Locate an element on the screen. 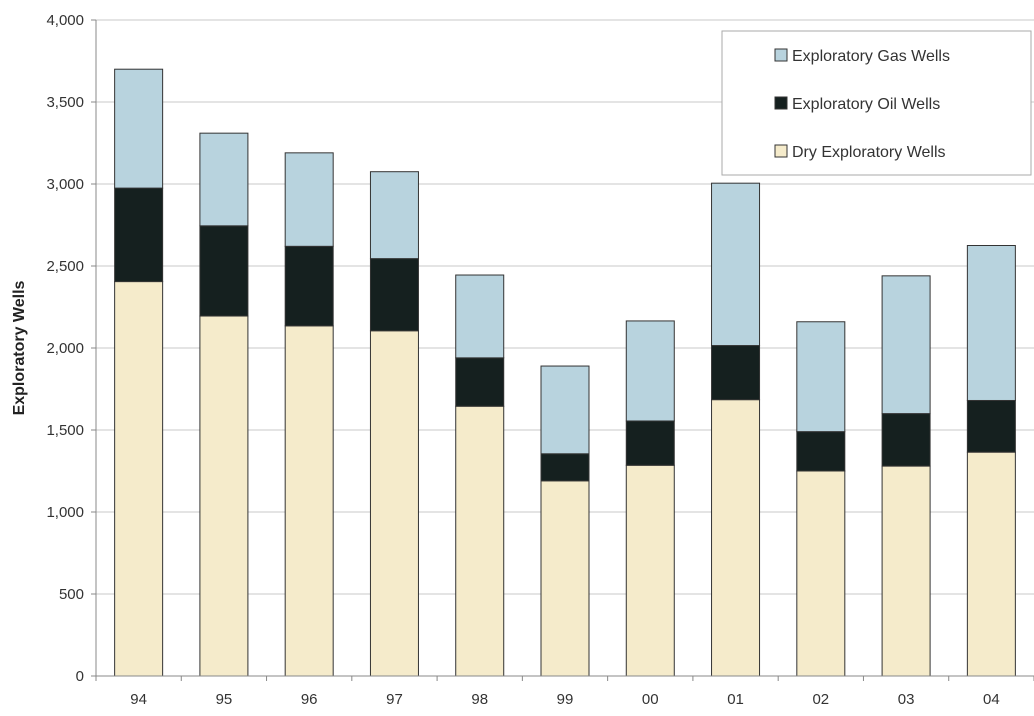 The width and height of the screenshot is (1034, 716). x-tick-label: 04 is located at coordinates (991, 699).